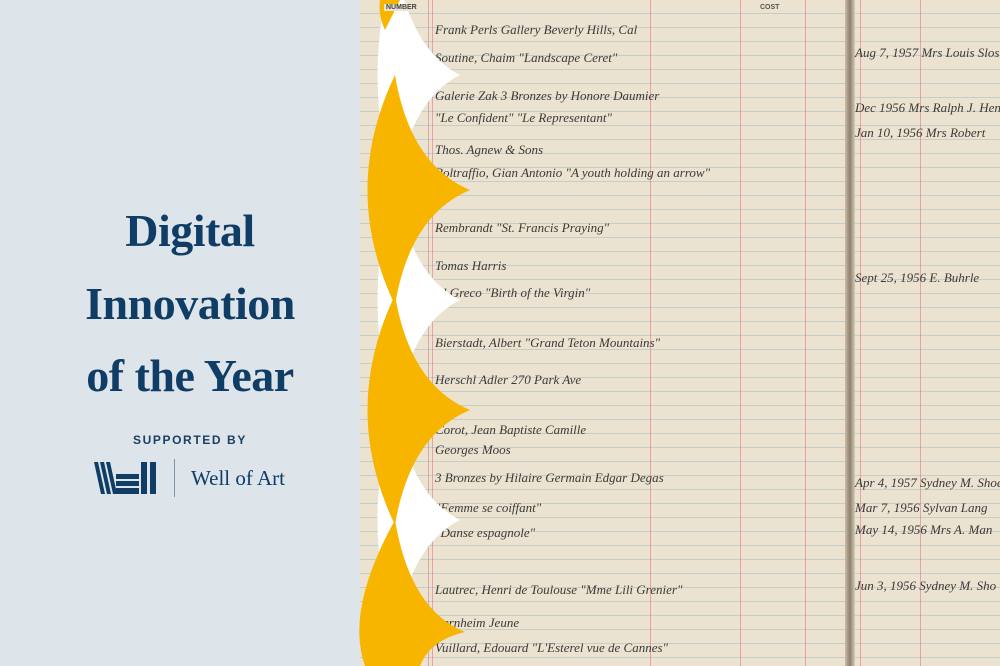 This screenshot has height=666, width=1000. What do you see at coordinates (770, 7) in the screenshot?
I see `ledger-header-cost: COST` at bounding box center [770, 7].